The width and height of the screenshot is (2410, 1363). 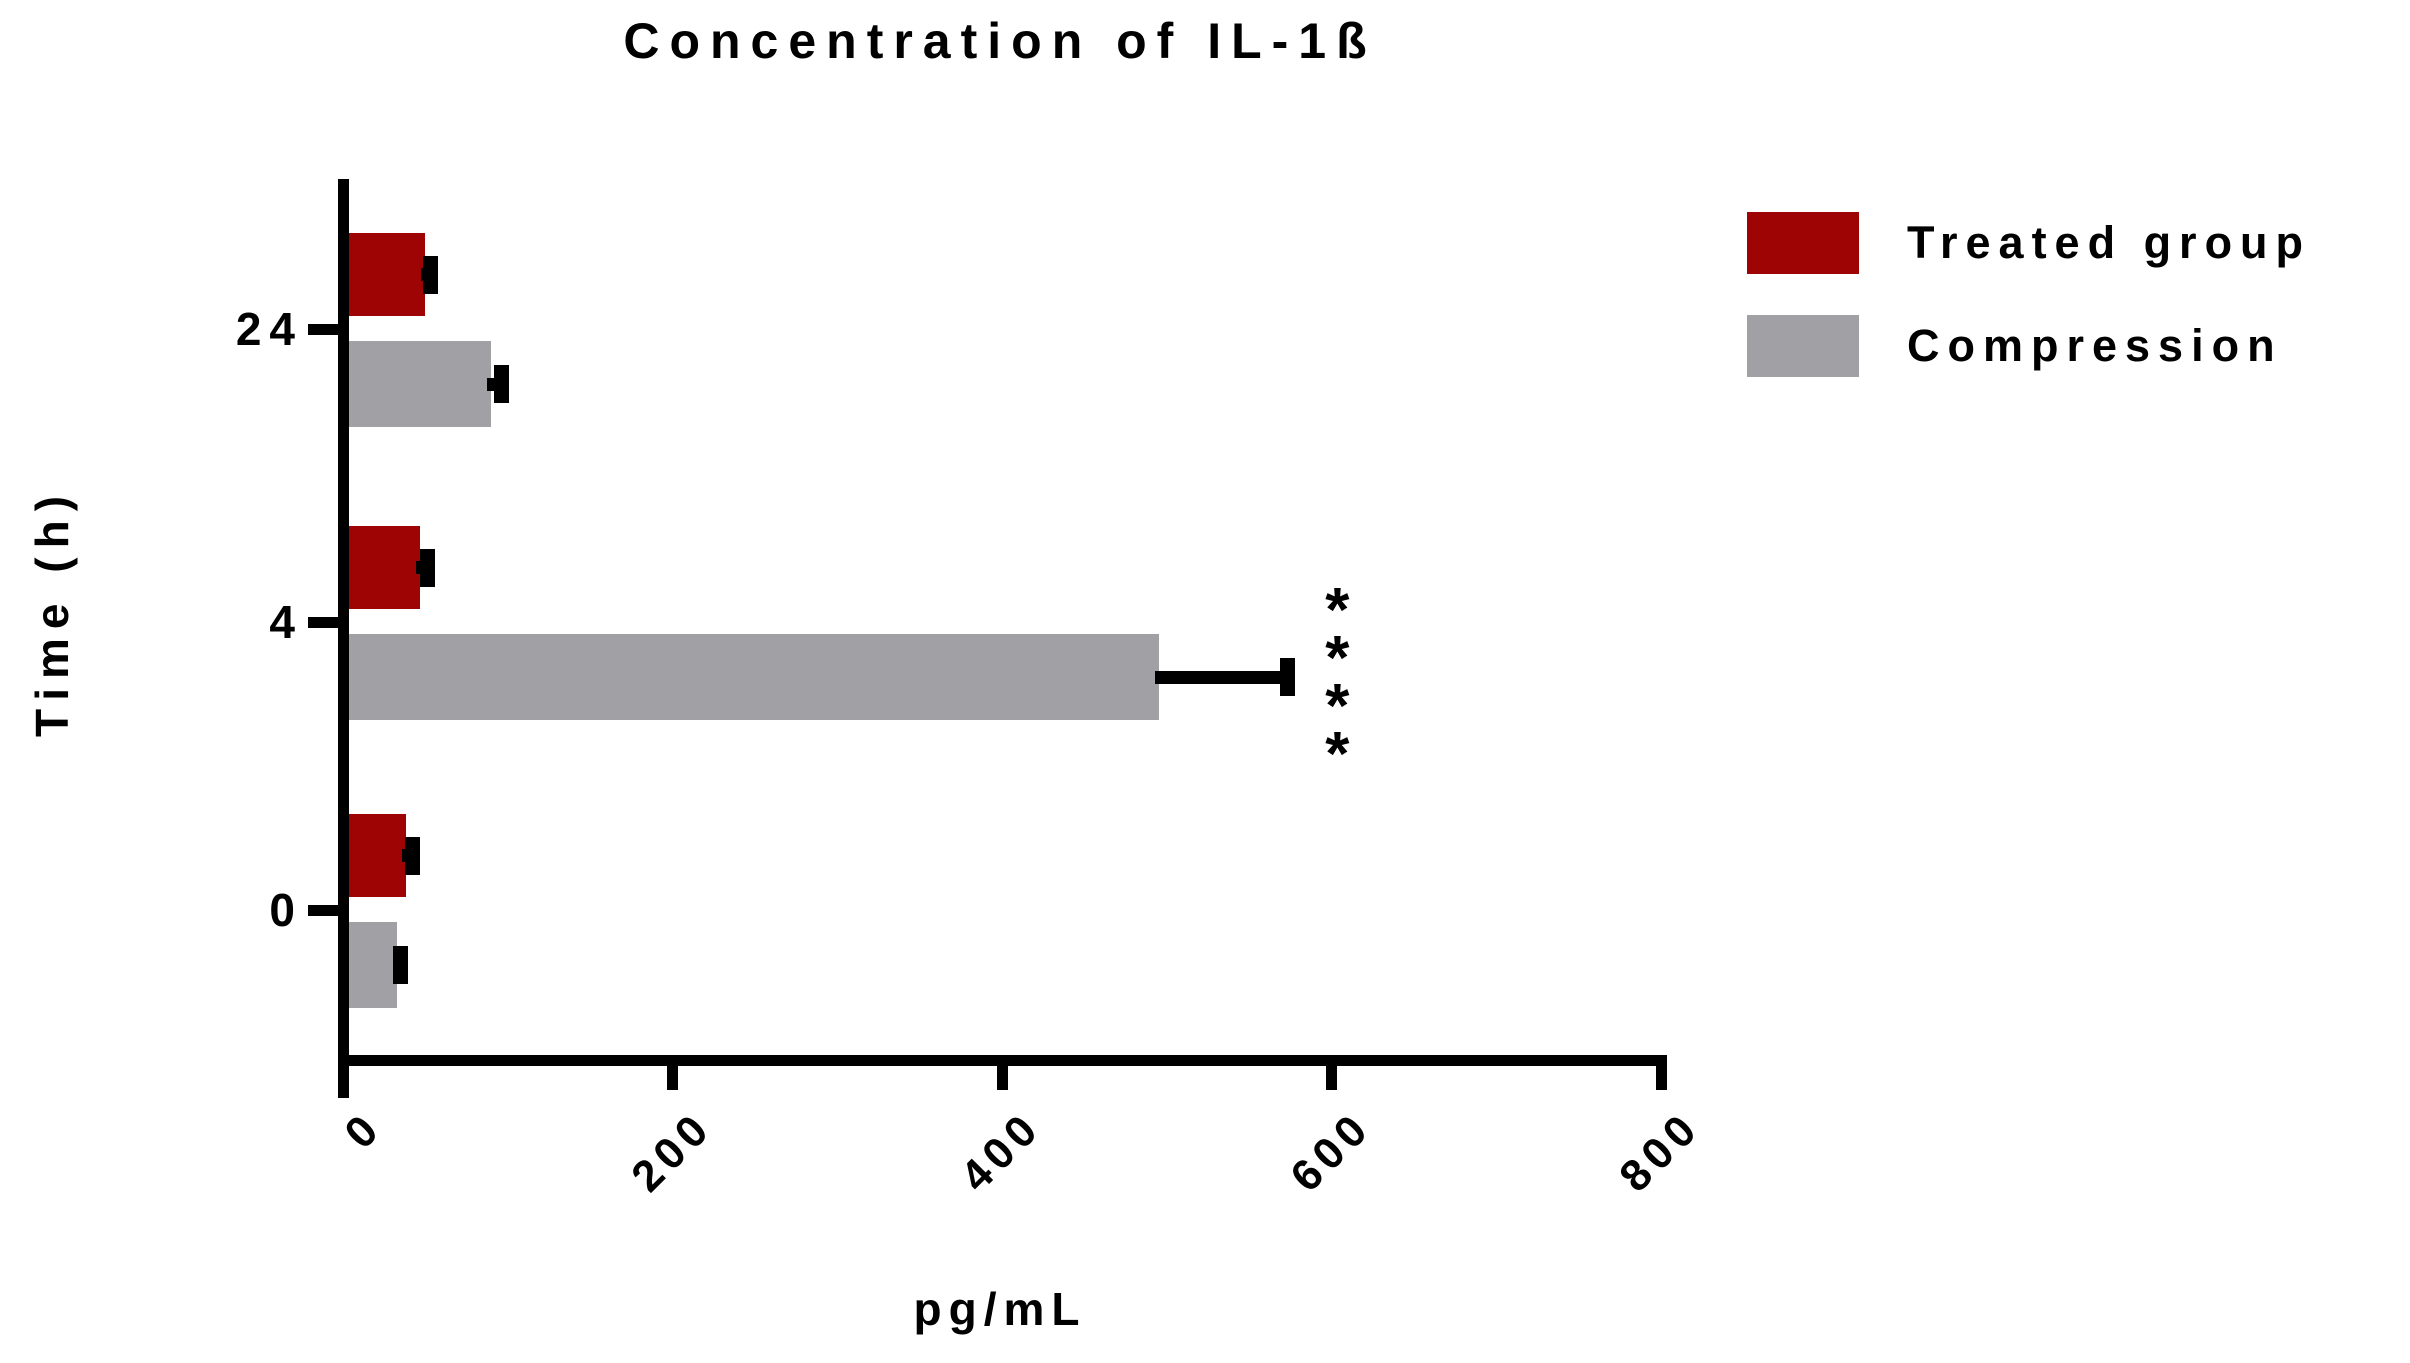 What do you see at coordinates (374, 855) in the screenshot?
I see `bar-treated-group-0h` at bounding box center [374, 855].